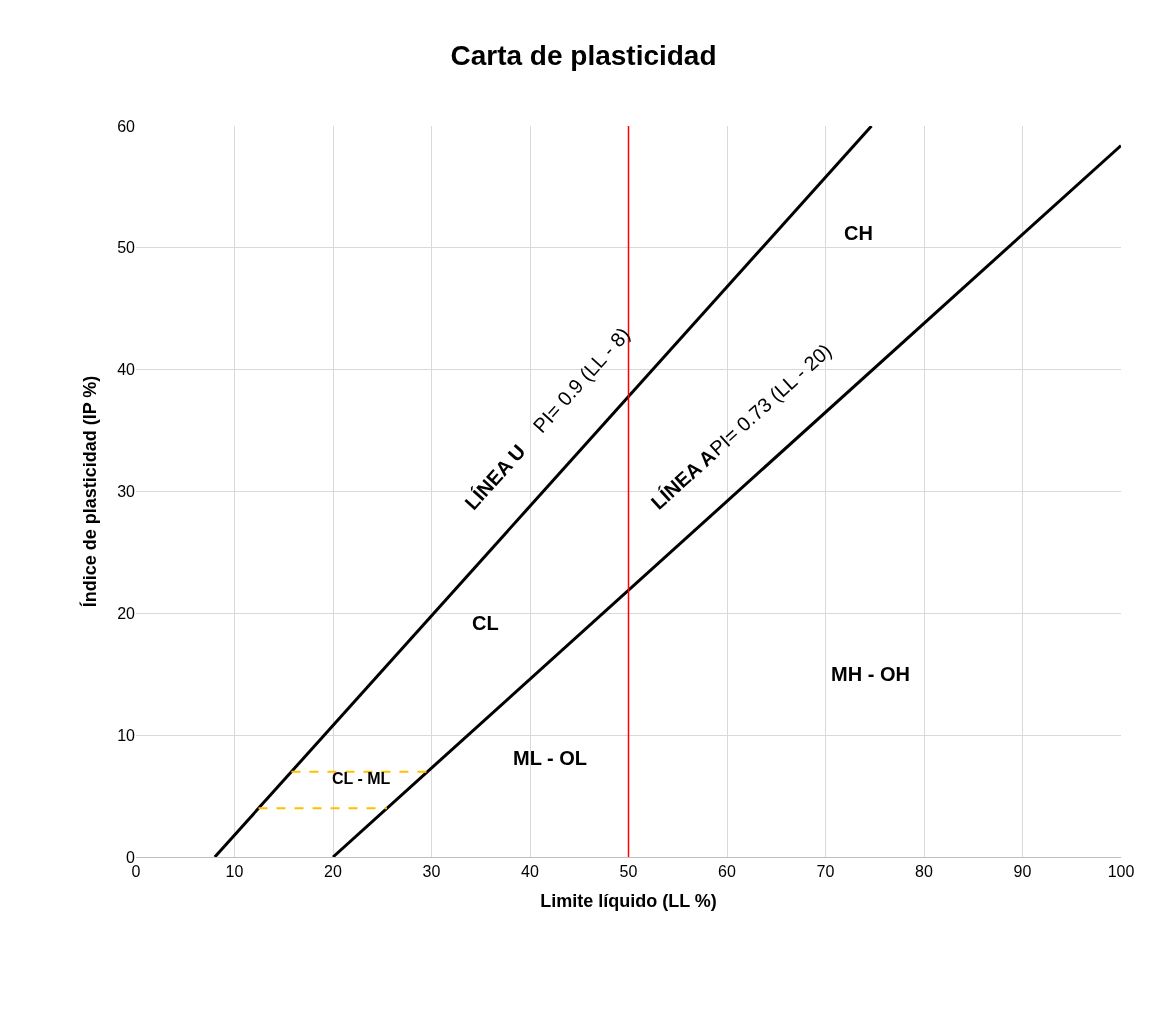 This screenshot has width=1167, height=1017. Describe the element at coordinates (628, 901) in the screenshot. I see `x-axis-title: Limite líquido (LL %)` at that location.